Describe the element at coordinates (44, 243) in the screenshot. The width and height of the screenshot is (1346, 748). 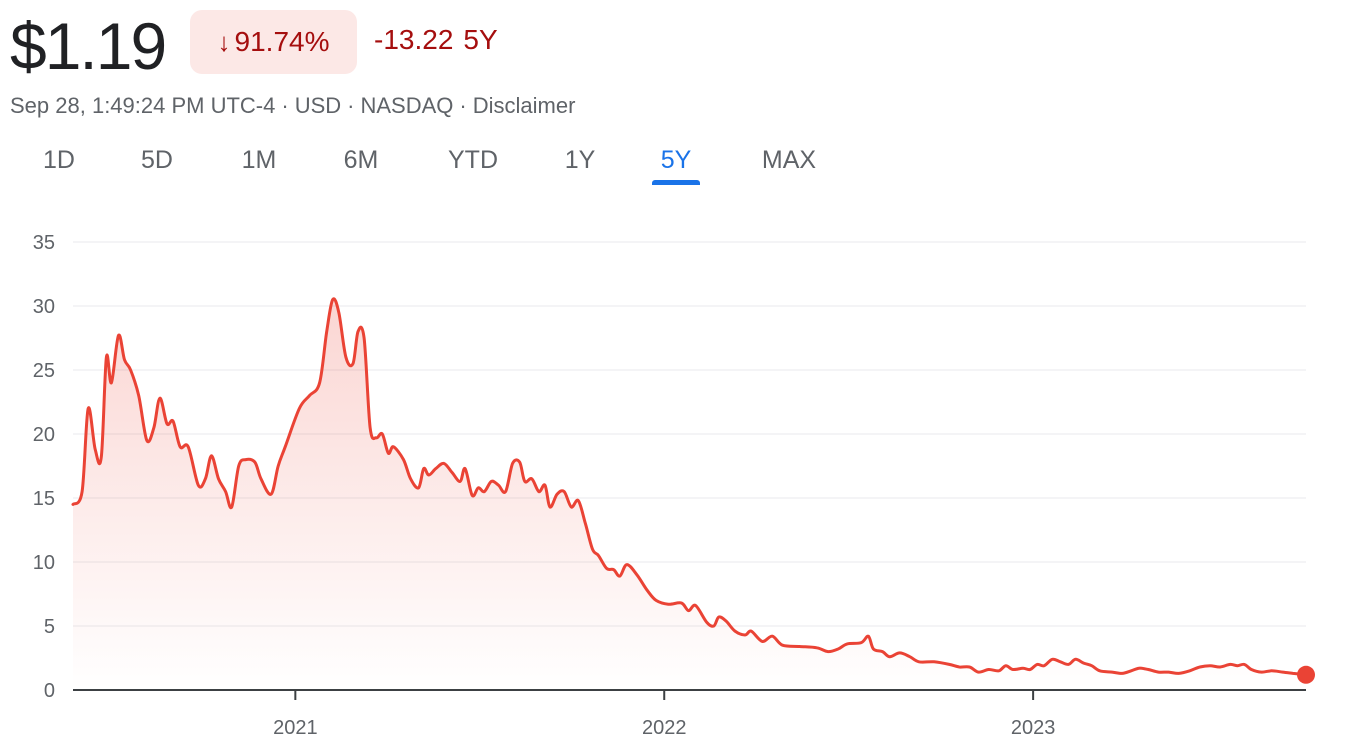
I see `y-tick-label: 35` at that location.